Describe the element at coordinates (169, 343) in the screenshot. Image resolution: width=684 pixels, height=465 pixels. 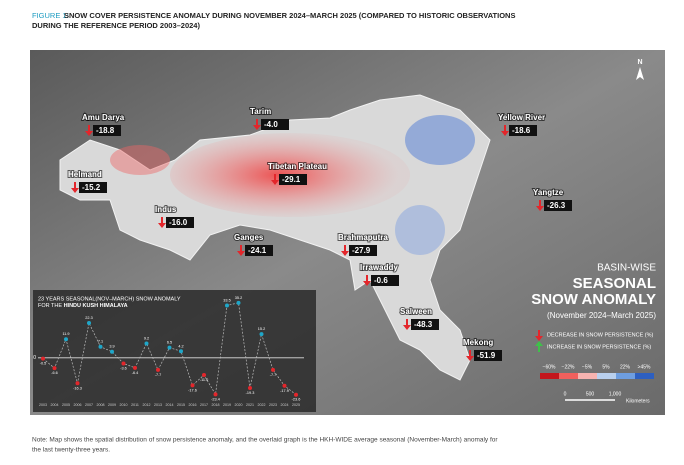
I see `data-label: 6.5` at that location.